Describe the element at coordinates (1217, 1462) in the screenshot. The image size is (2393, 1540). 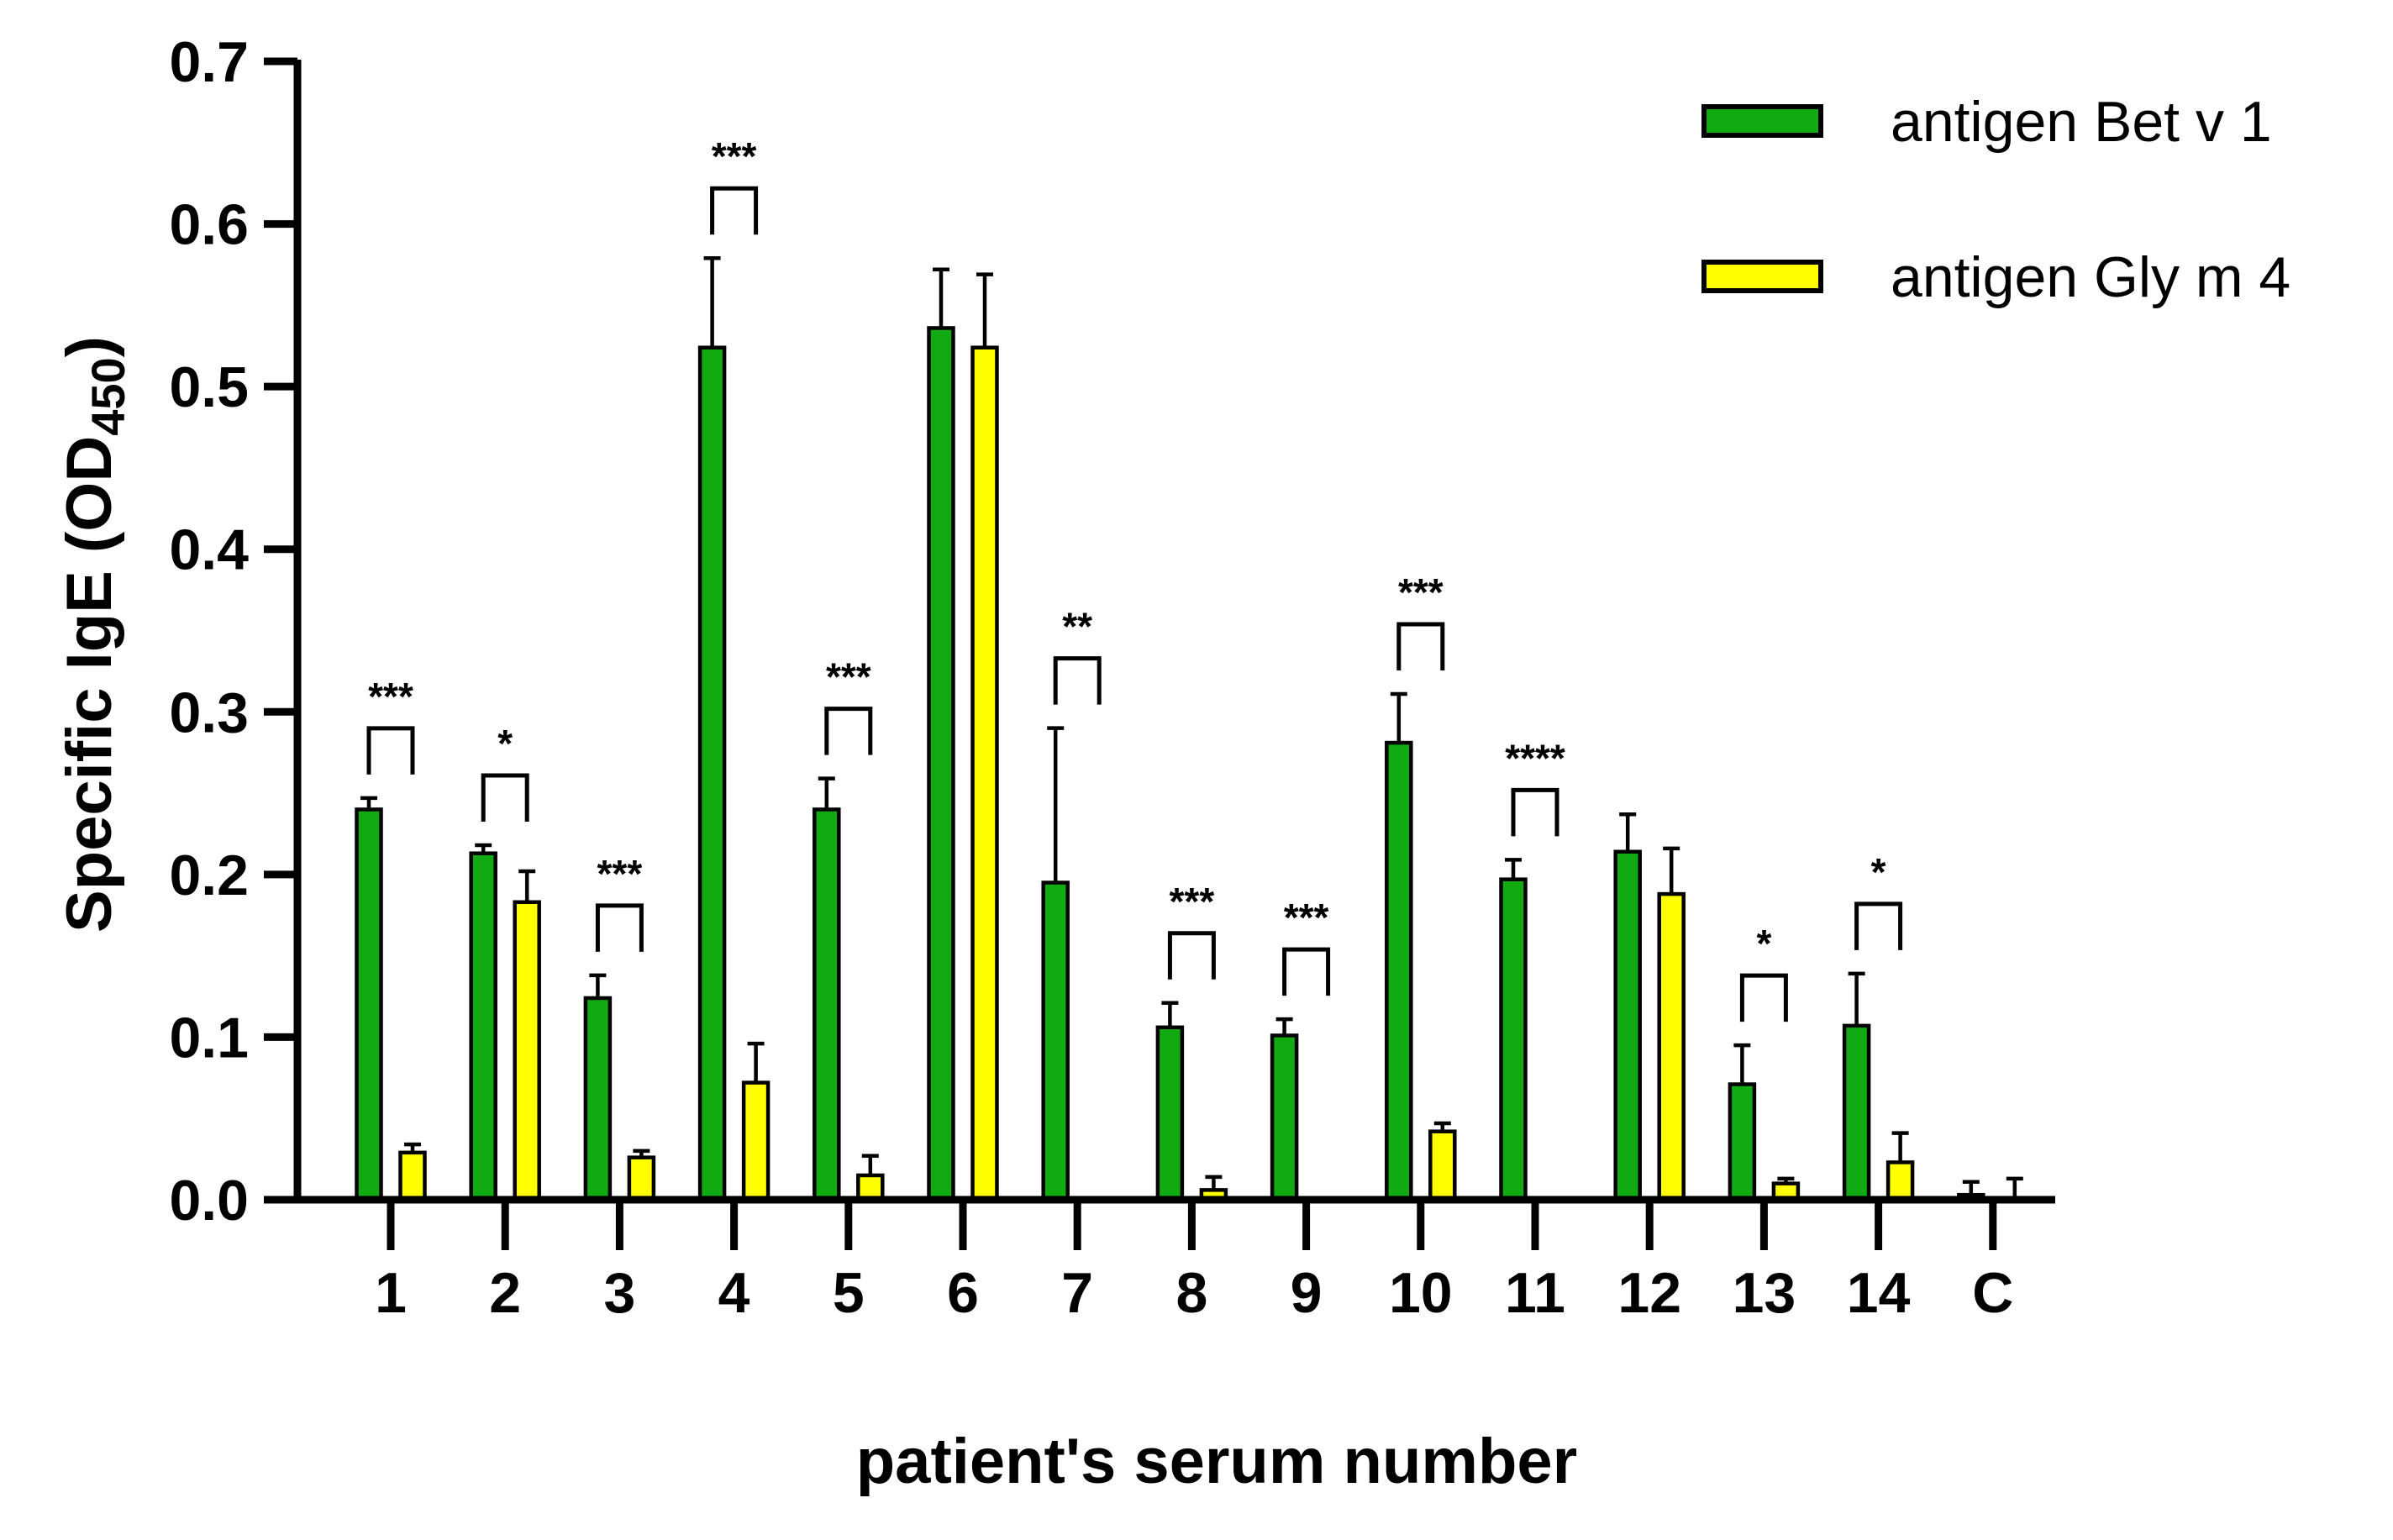
I see `x-axis-title: patient's serum number` at that location.